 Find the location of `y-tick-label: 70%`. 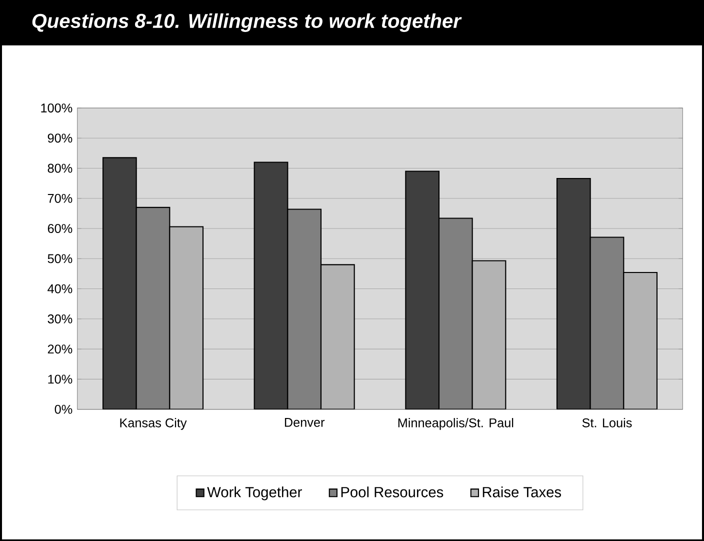

y-tick-label: 70% is located at coordinates (60, 198).